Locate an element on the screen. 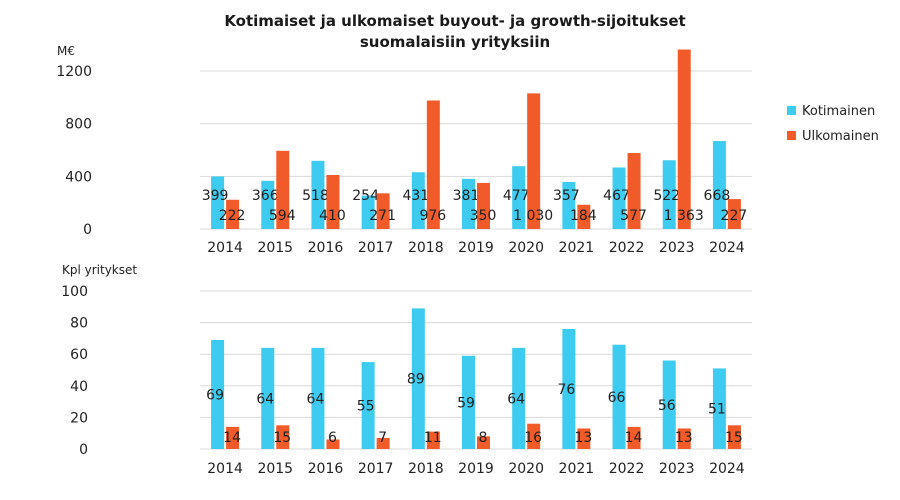 This screenshot has width=900, height=500. data-label-kotimainen: 89 is located at coordinates (416, 380).